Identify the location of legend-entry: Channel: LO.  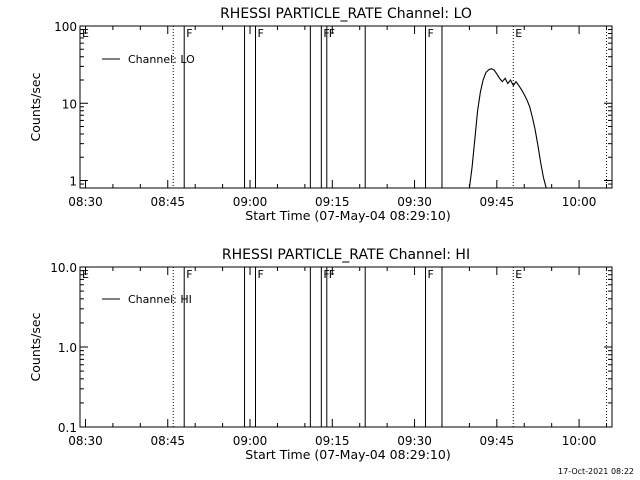
(161, 59).